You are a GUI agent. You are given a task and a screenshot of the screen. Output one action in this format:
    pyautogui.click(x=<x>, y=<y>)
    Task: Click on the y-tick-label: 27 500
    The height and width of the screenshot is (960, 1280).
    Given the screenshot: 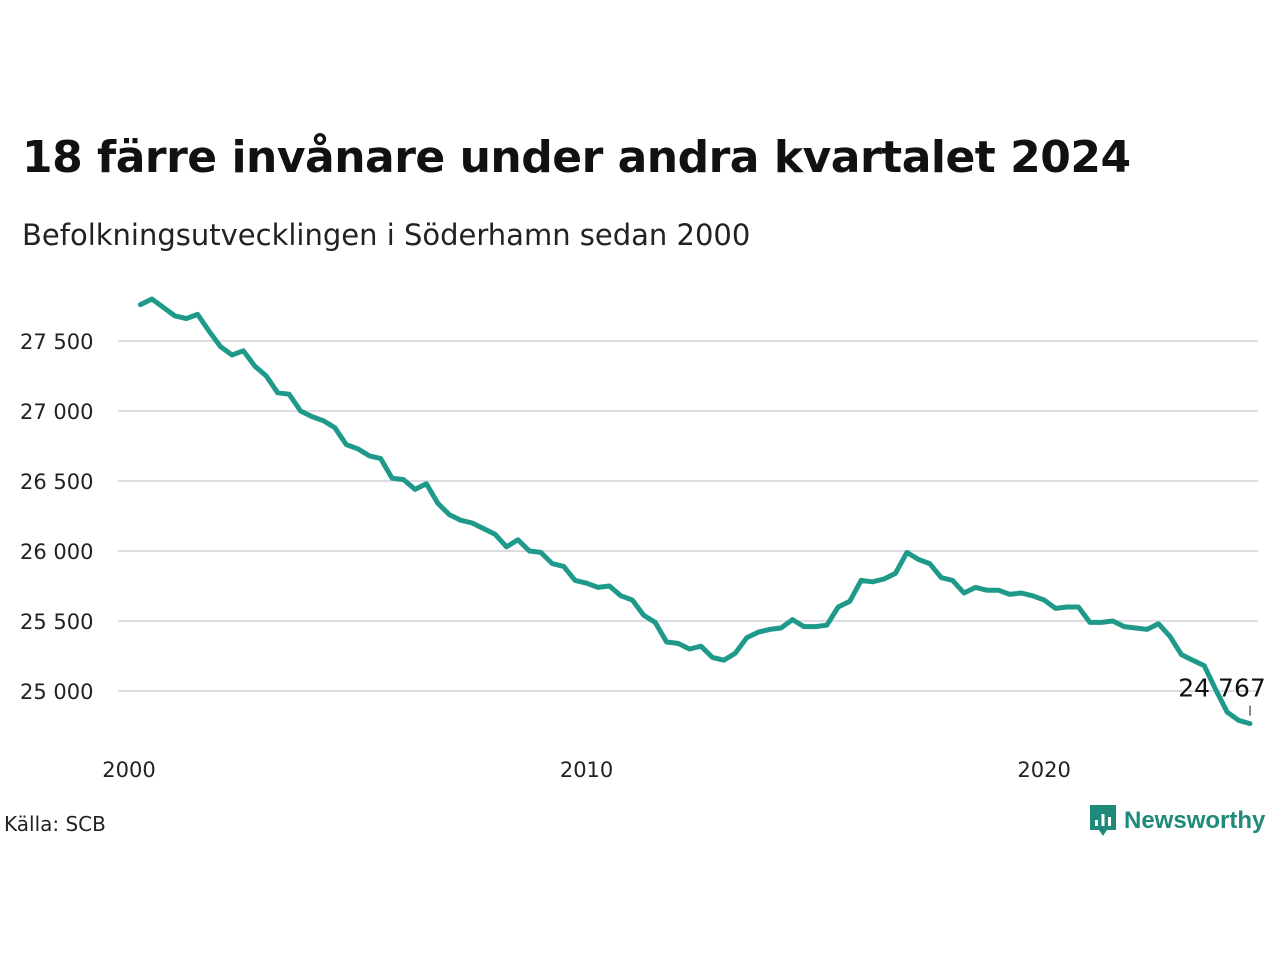 What is the action you would take?
    pyautogui.click(x=56, y=342)
    